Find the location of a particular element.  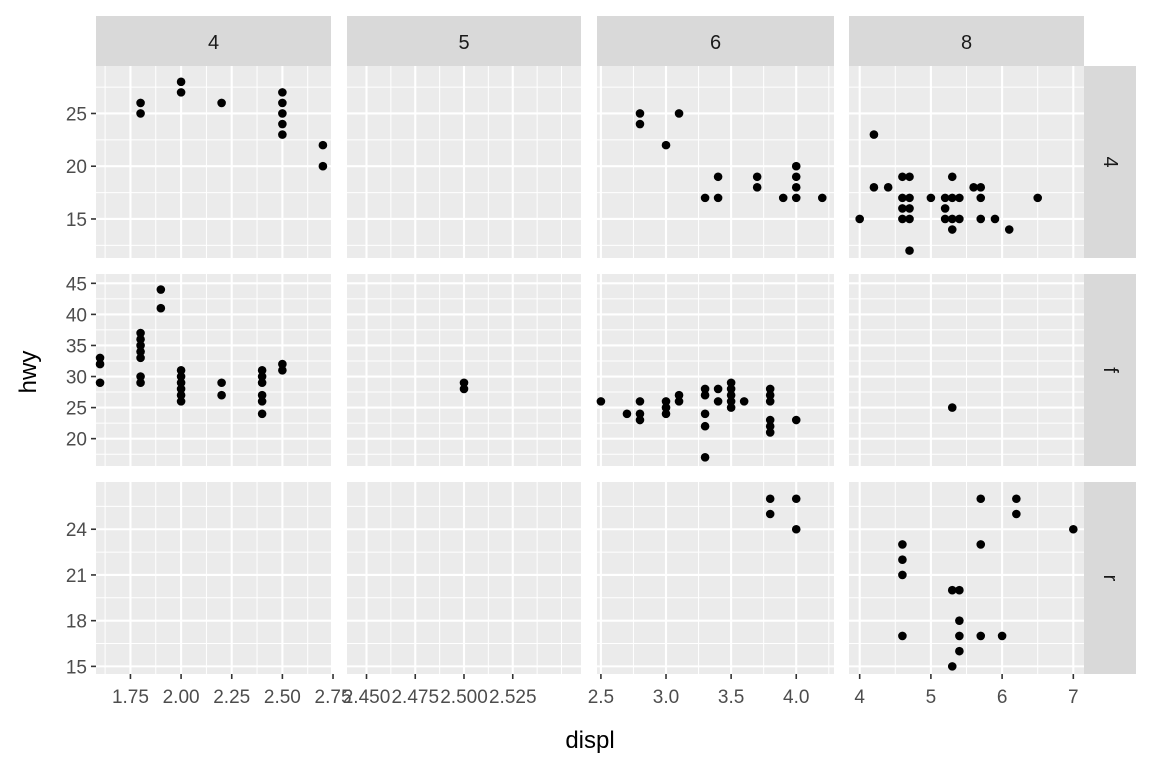

y-tick-label: 21 is located at coordinates (76, 576).